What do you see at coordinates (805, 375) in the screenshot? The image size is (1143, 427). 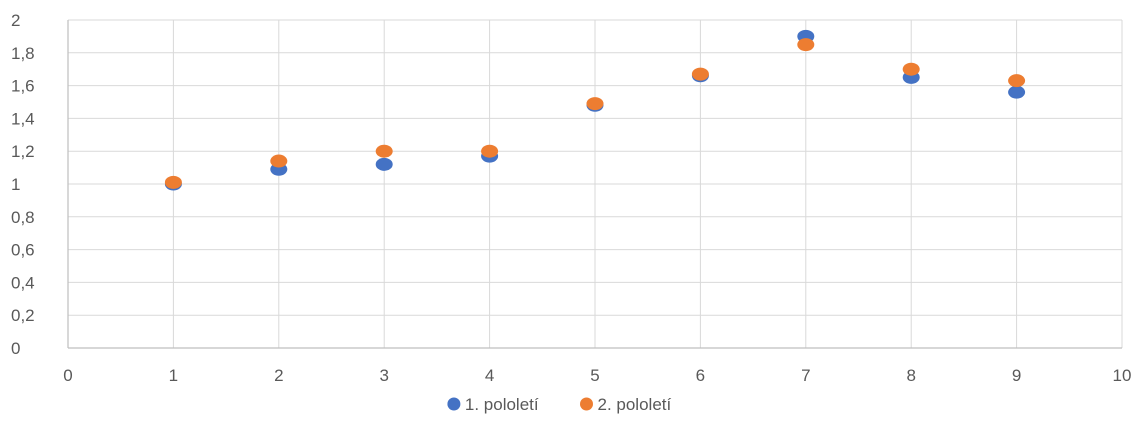 I see `x-tick-label: 7` at bounding box center [805, 375].